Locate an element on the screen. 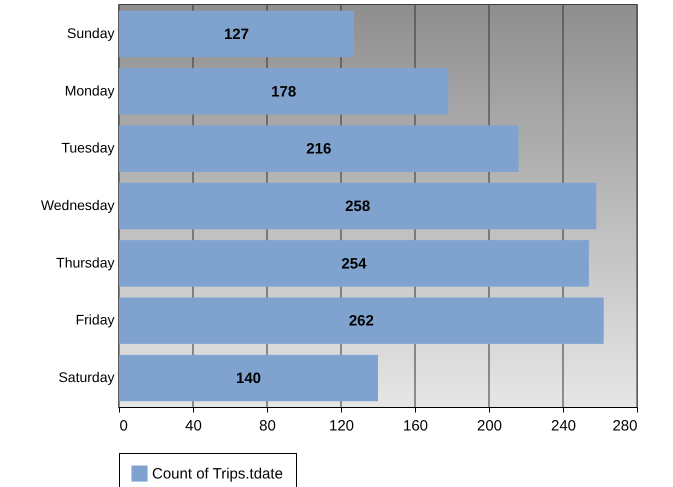 The image size is (673, 487). y-tick-label: Friday is located at coordinates (95, 320).